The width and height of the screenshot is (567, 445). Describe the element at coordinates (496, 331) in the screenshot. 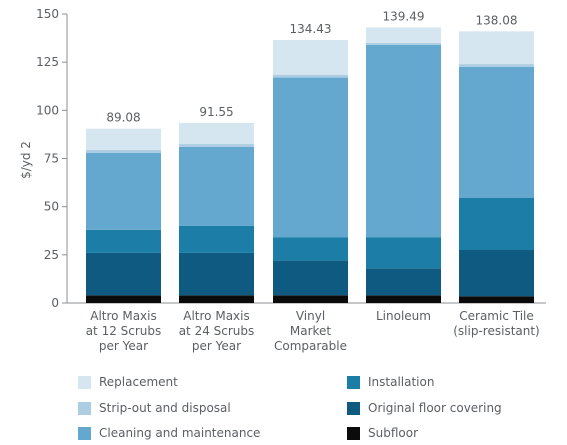

I see `x-tick-label: (slip-resistant)` at that location.